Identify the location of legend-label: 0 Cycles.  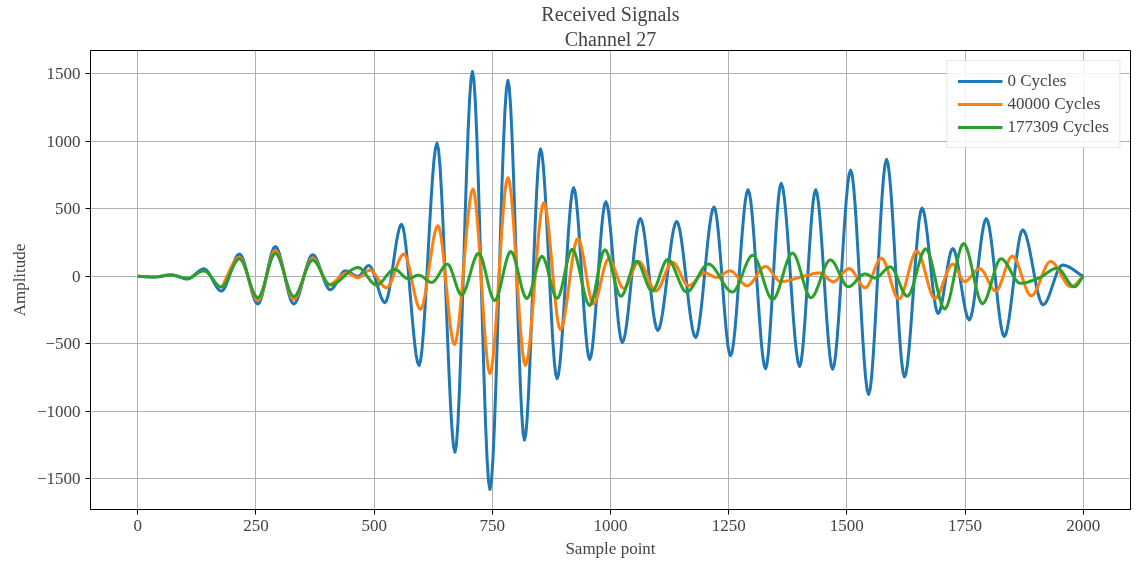
(1037, 81).